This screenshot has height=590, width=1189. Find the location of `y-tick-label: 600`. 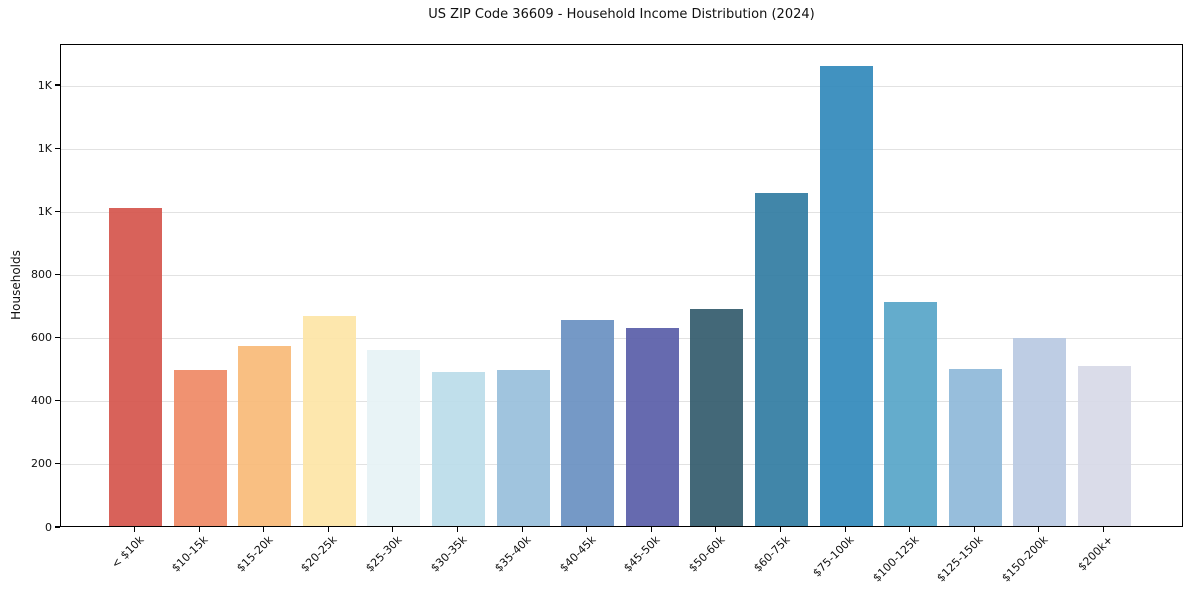

y-tick-label: 600 is located at coordinates (41, 338).